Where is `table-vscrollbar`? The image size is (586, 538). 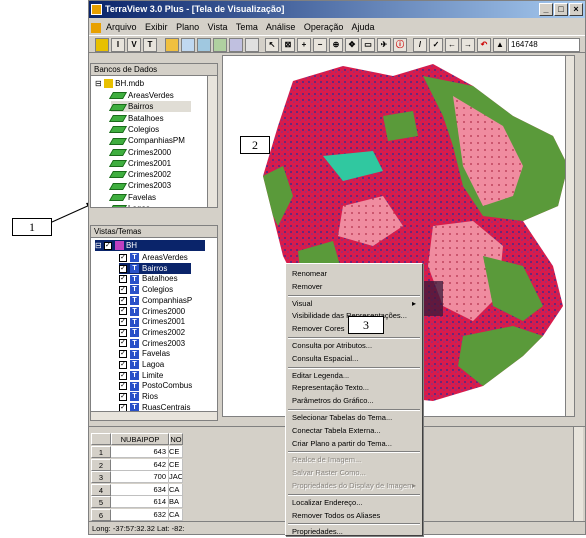 table-vscrollbar is located at coordinates (578, 474).